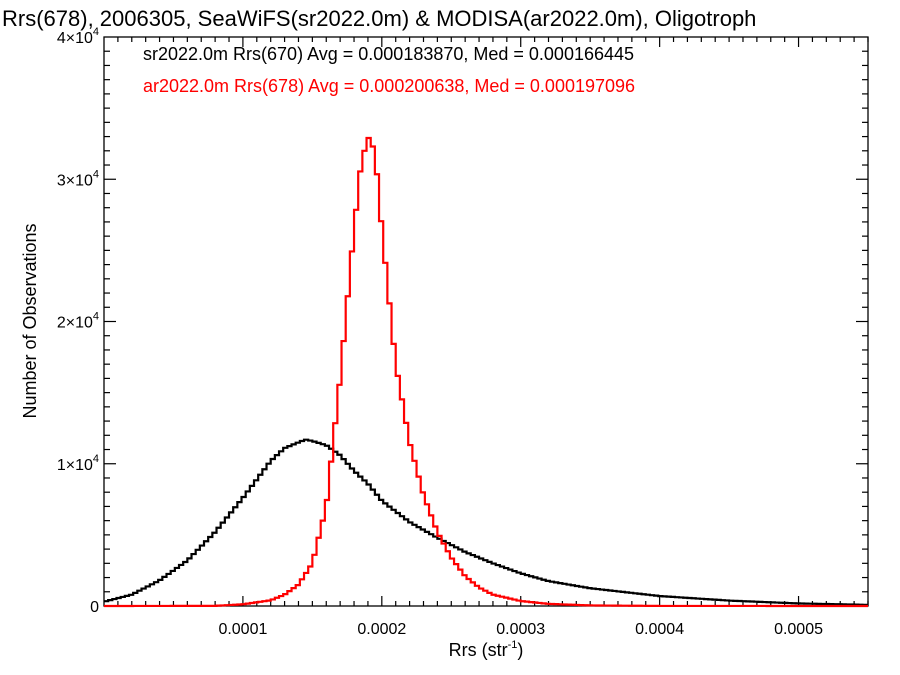 The width and height of the screenshot is (900, 675). I want to click on x-axis-label-main: Rrs (str, so click(478, 650).